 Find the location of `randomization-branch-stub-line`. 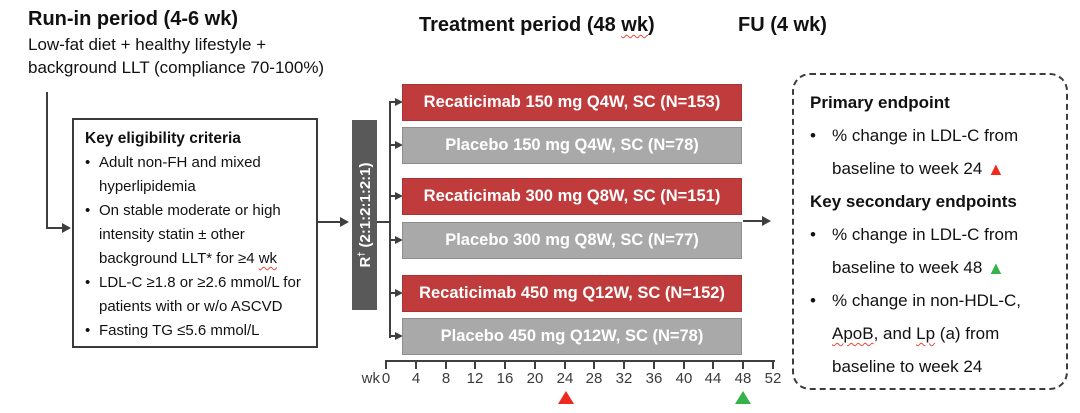

randomization-branch-stub-line is located at coordinates (383, 222).